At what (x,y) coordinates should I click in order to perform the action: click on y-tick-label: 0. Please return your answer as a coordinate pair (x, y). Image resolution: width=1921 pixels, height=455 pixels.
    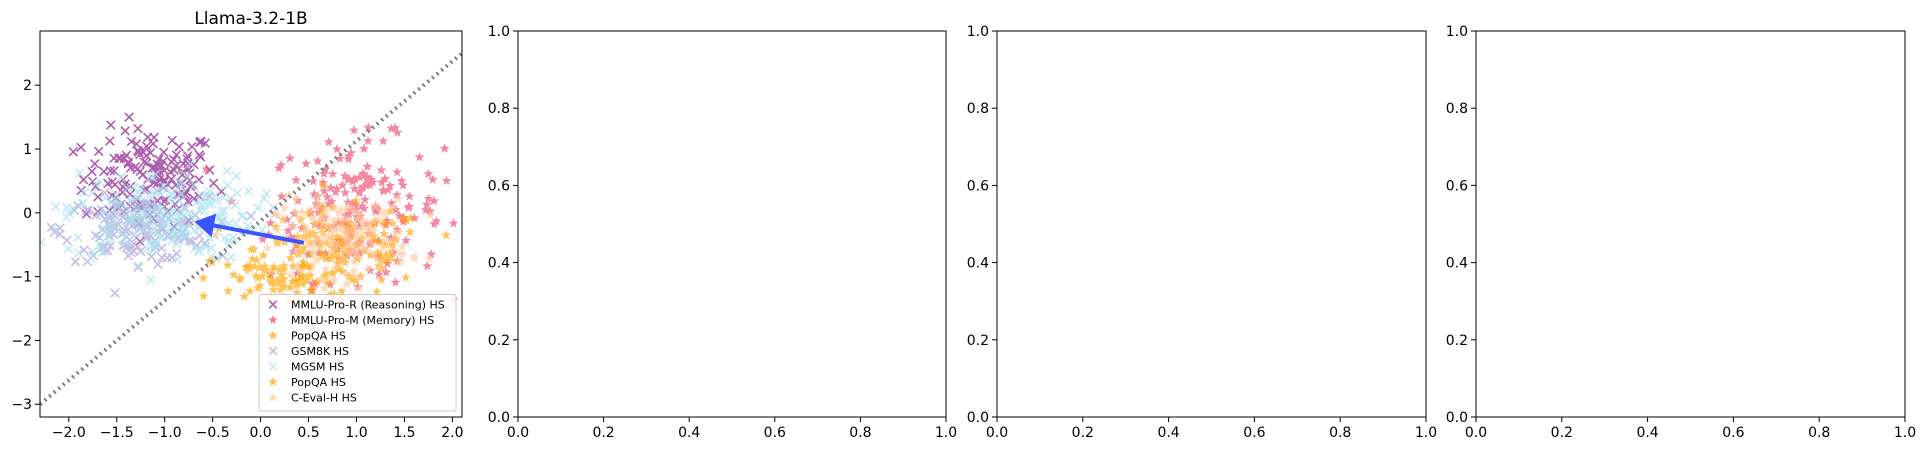
    Looking at the image, I should click on (27, 214).